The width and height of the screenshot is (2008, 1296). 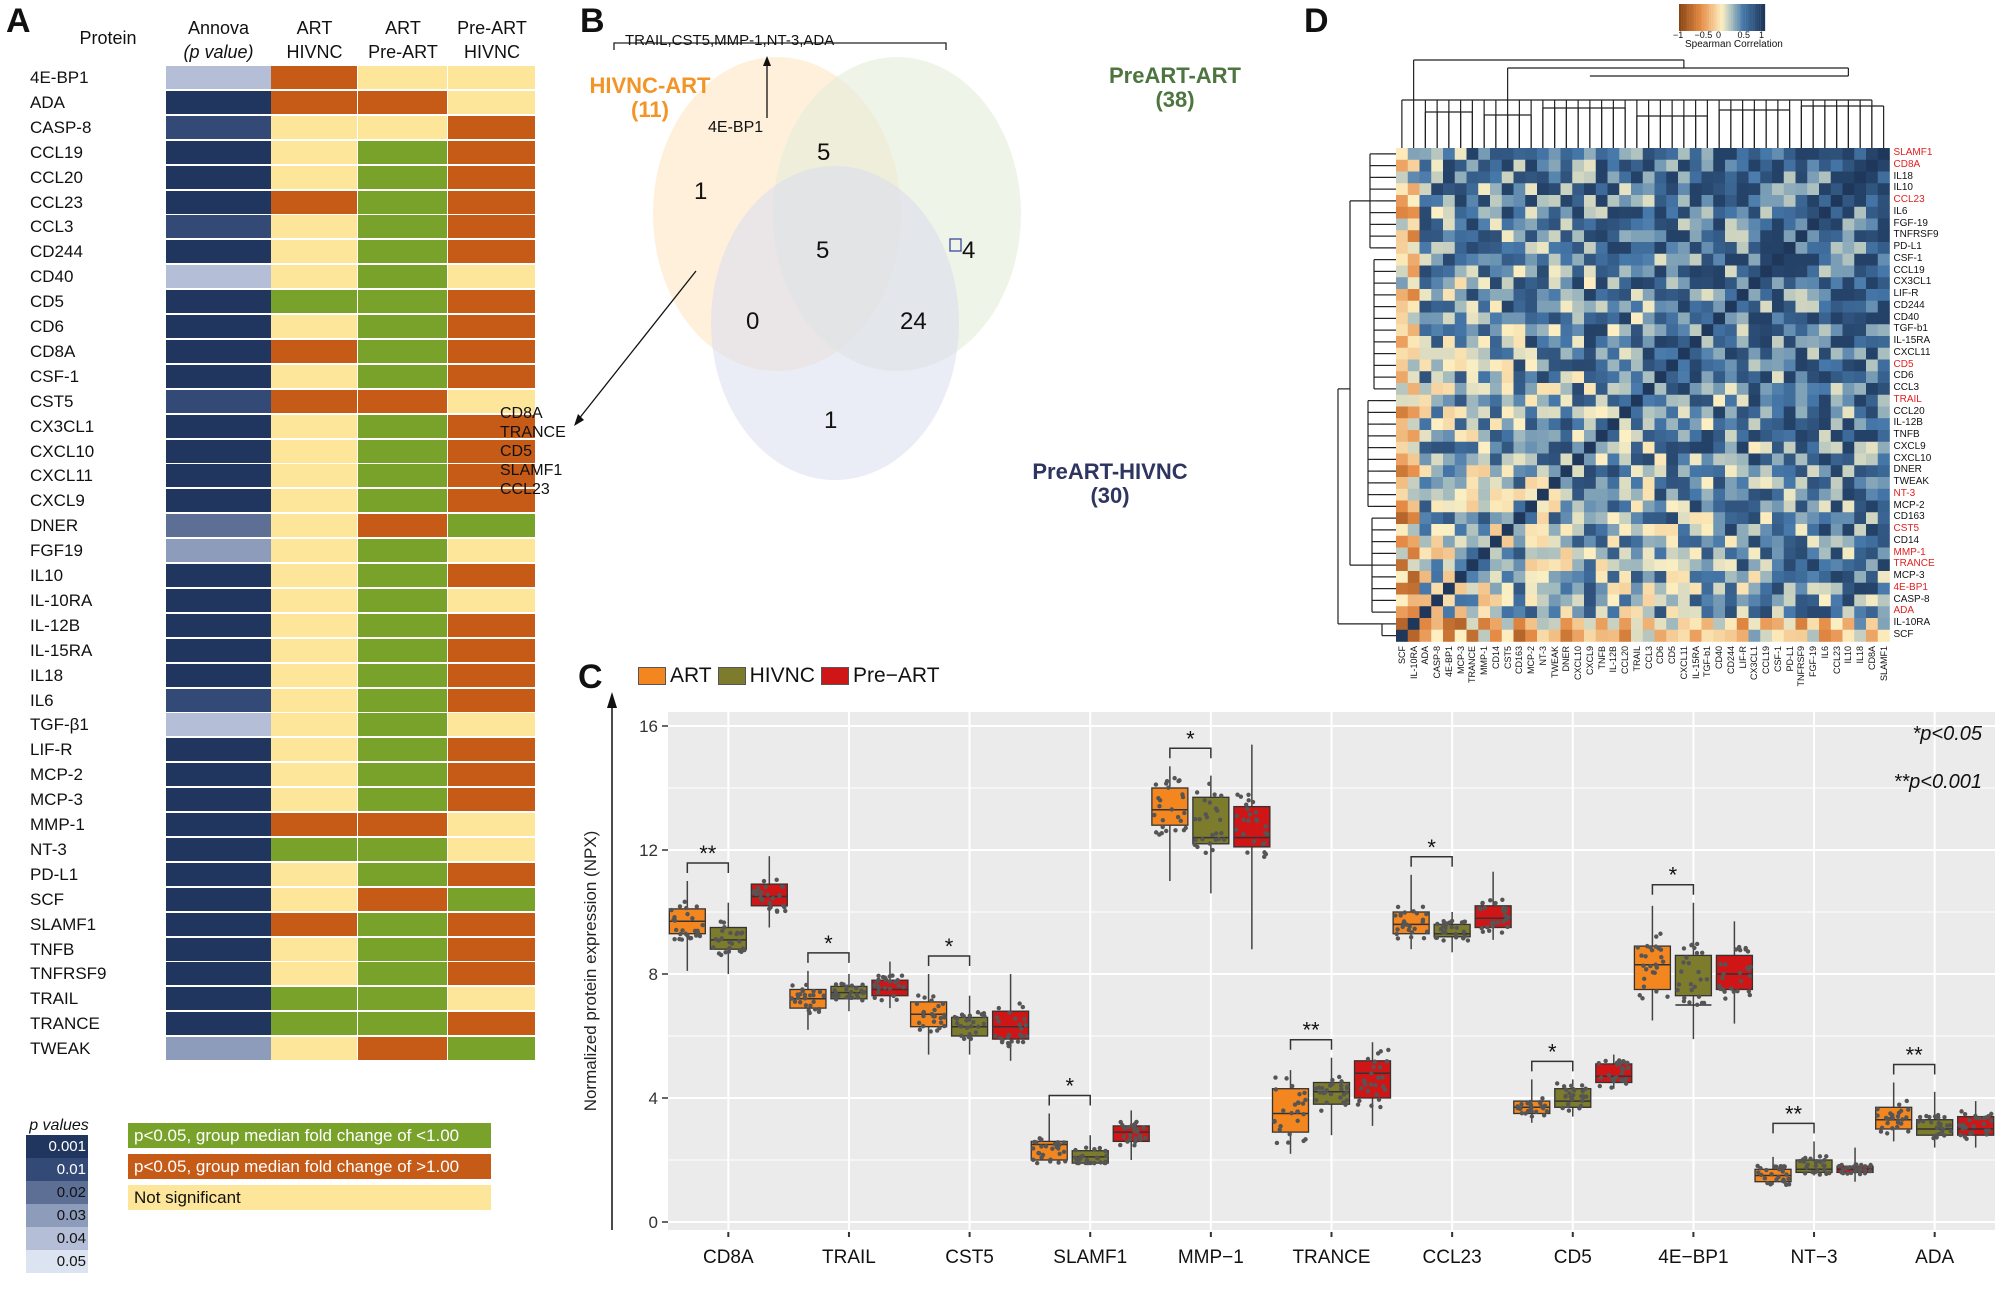 What do you see at coordinates (1678, 35) in the screenshot?
I see `colorbar-tick: −1` at bounding box center [1678, 35].